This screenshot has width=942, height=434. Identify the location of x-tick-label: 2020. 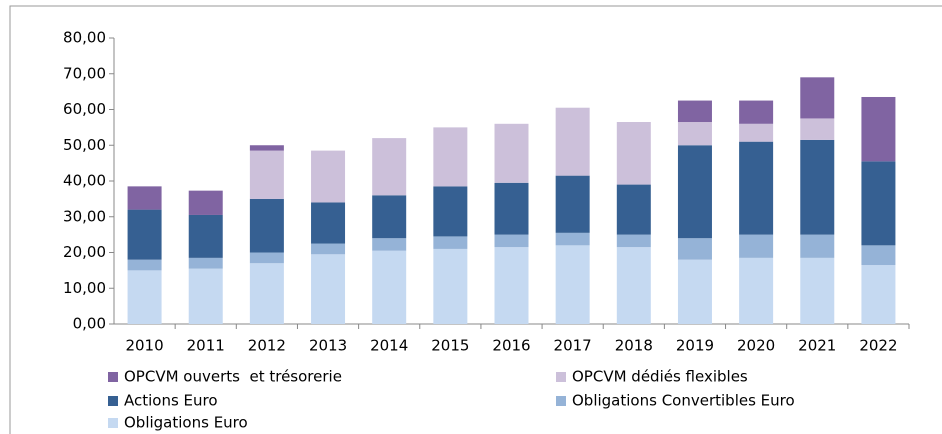
(756, 346).